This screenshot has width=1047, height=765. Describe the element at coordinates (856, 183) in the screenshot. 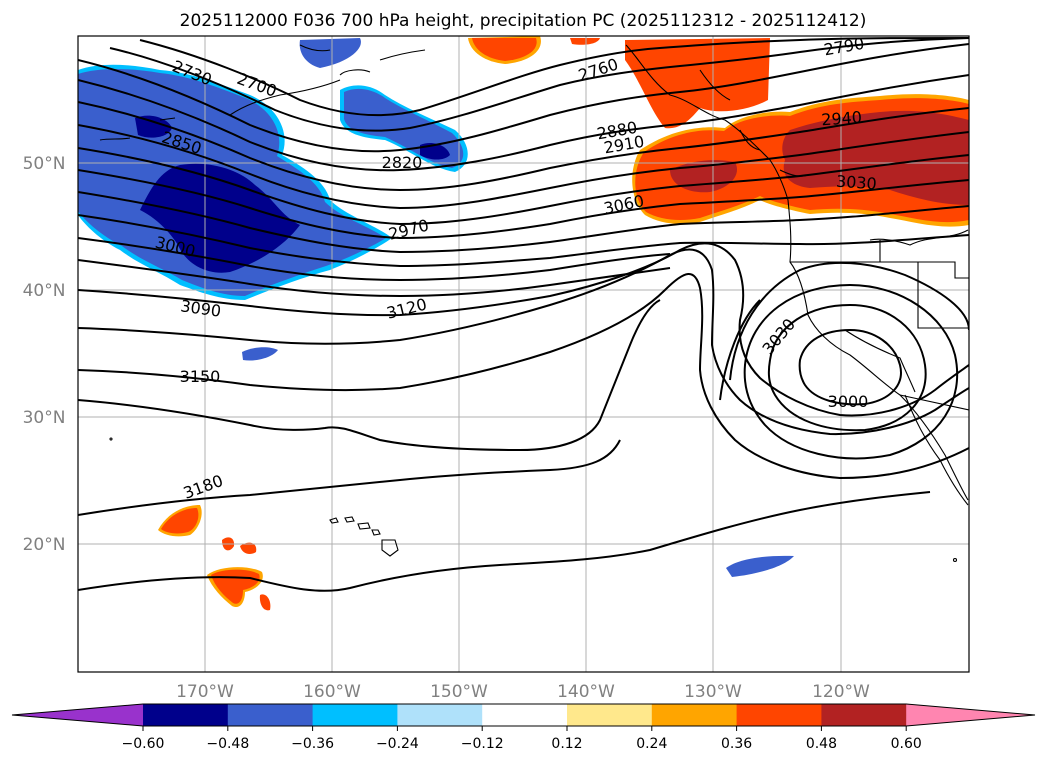

I see `contour-label: 3030` at that location.